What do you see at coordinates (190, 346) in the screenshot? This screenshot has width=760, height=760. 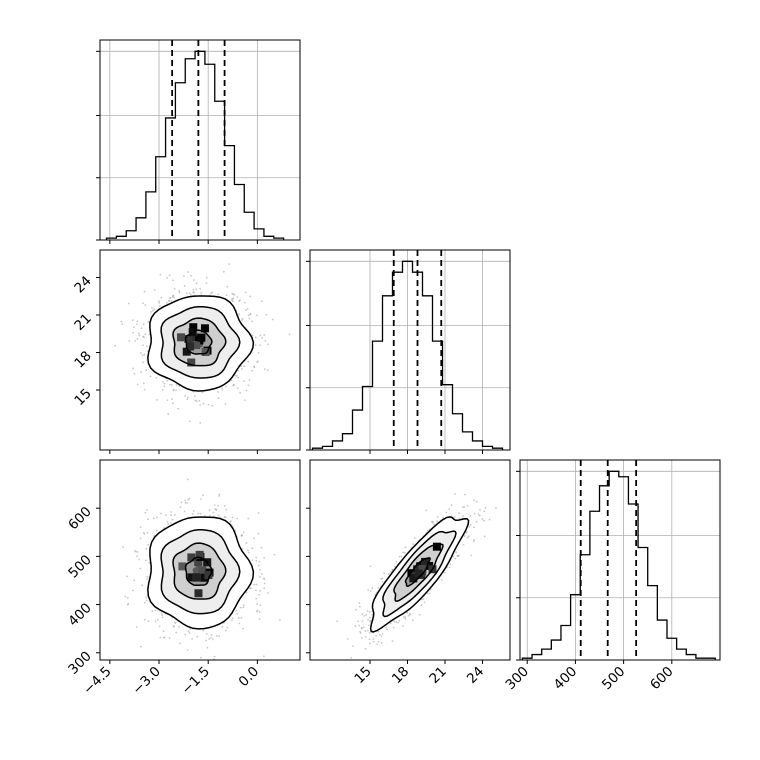 I see `density-block` at bounding box center [190, 346].